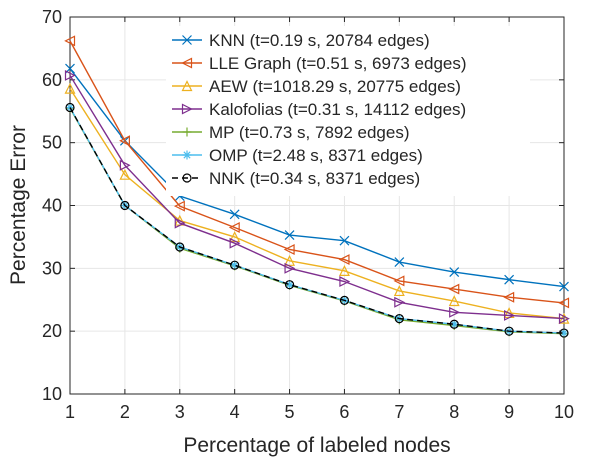  Describe the element at coordinates (564, 412) in the screenshot. I see `x-tick-label: 10` at that location.